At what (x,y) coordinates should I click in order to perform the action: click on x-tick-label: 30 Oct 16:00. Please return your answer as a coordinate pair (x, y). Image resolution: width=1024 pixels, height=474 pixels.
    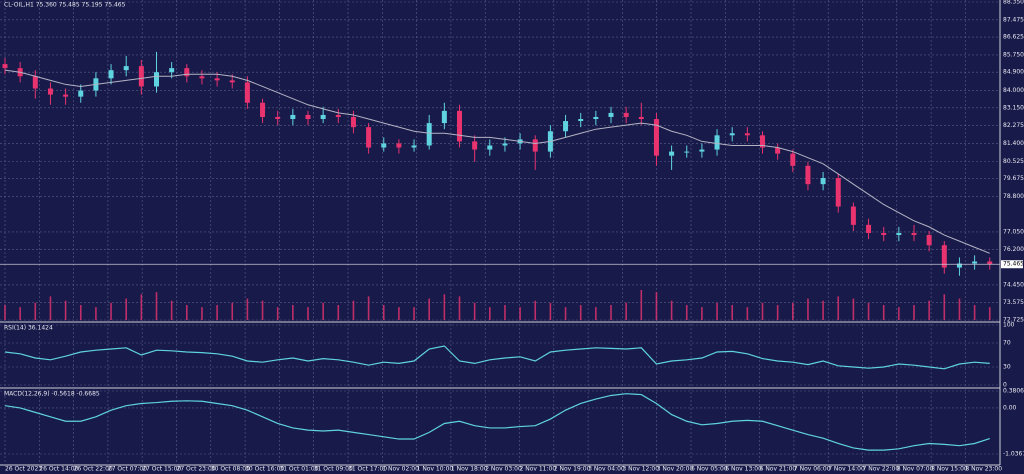
    Looking at the image, I should click on (264, 469).